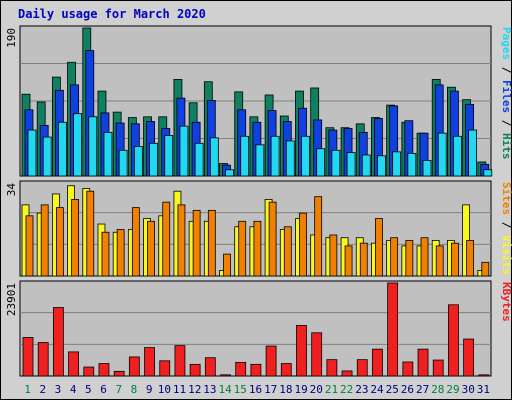  What do you see at coordinates (209, 389) in the screenshot?
I see `x-tick-label: 13` at bounding box center [209, 389].